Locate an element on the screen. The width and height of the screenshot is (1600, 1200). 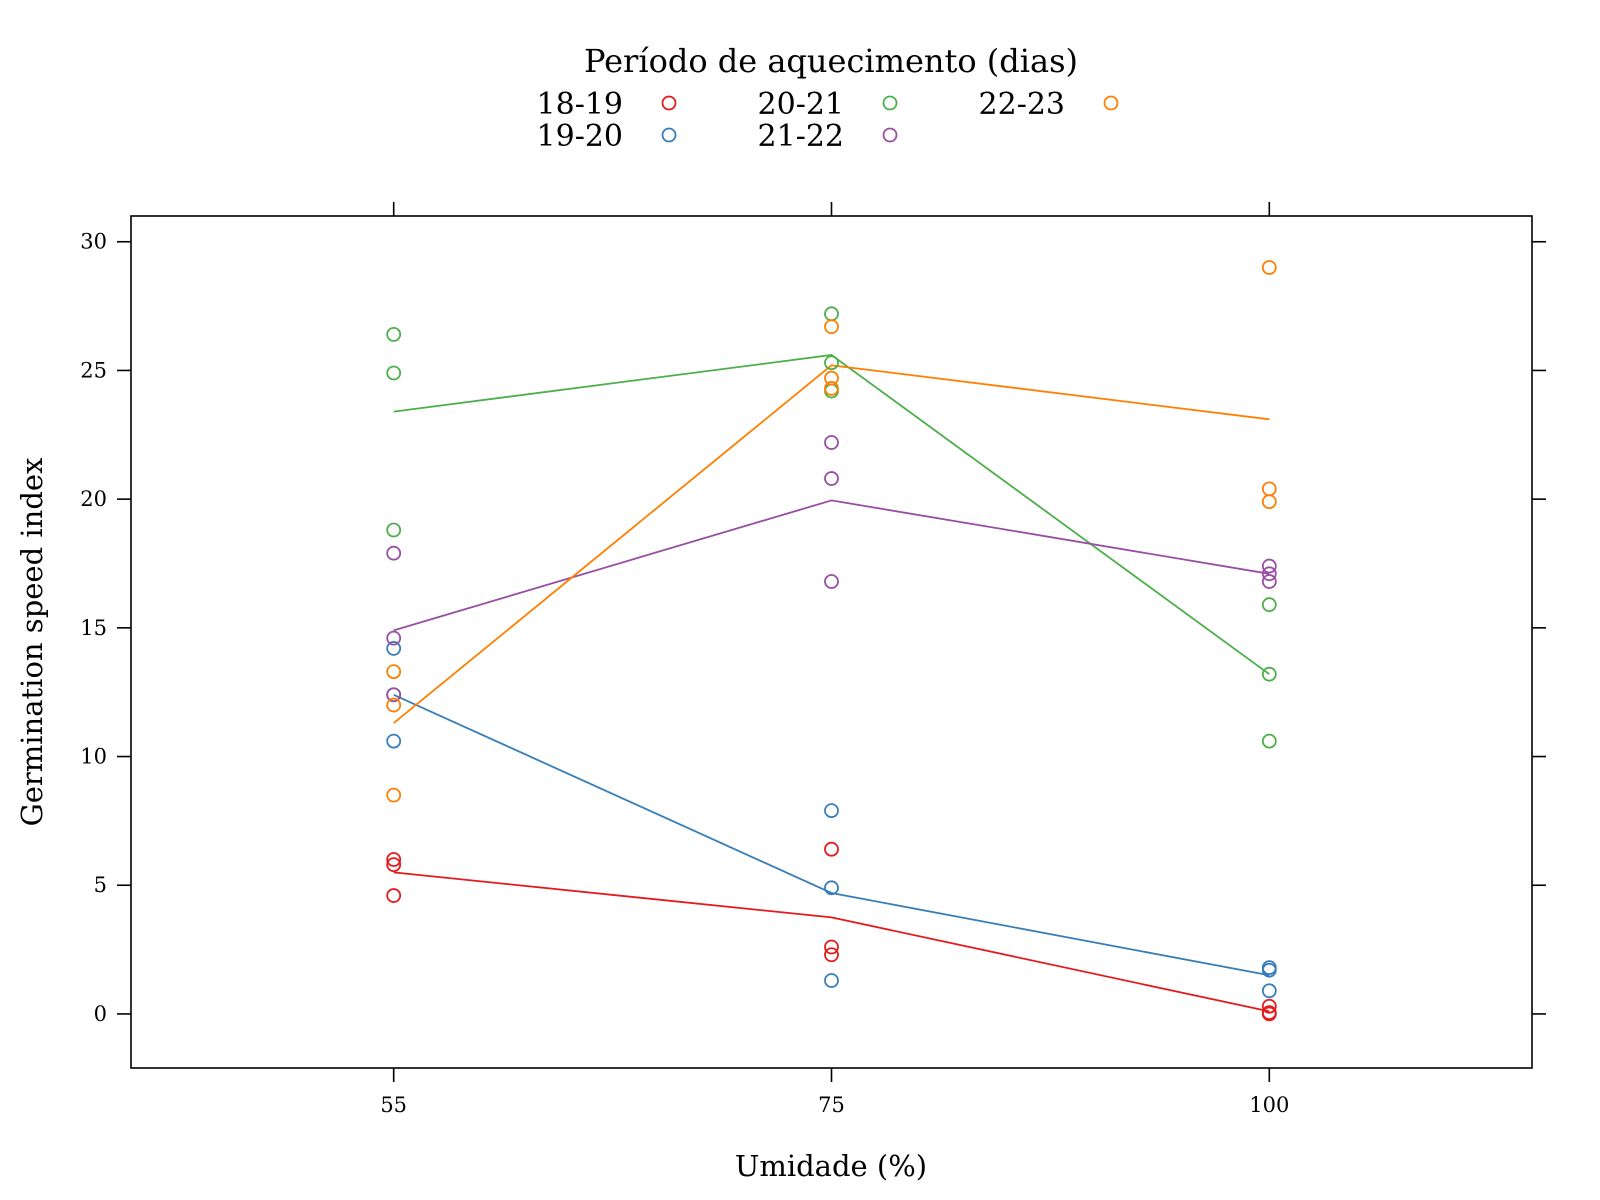
y-tick-label: 0 is located at coordinates (100, 1014).